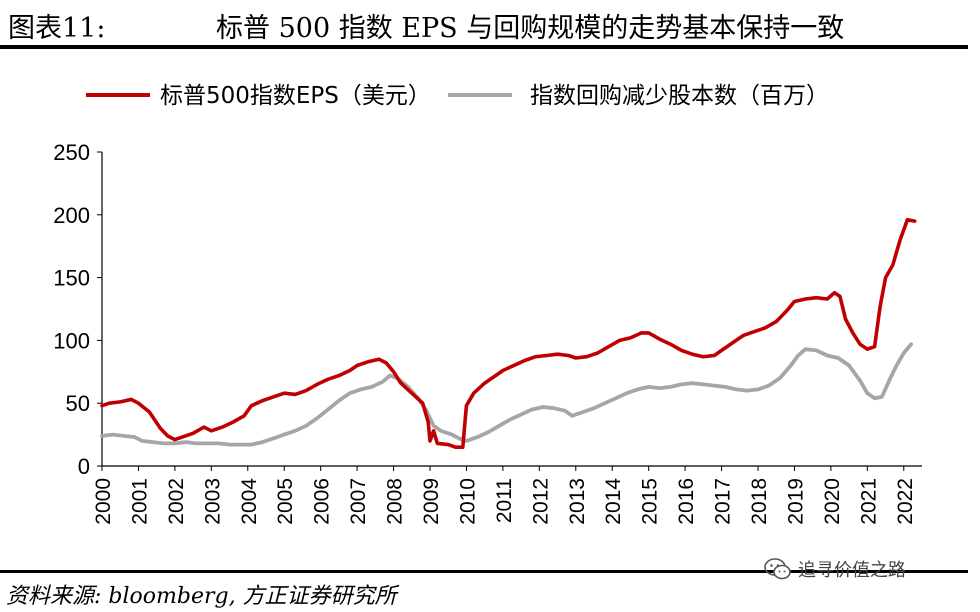 Image resolution: width=980 pixels, height=612 pixels. Describe the element at coordinates (613, 501) in the screenshot. I see `x-tick-label: 2014` at that location.